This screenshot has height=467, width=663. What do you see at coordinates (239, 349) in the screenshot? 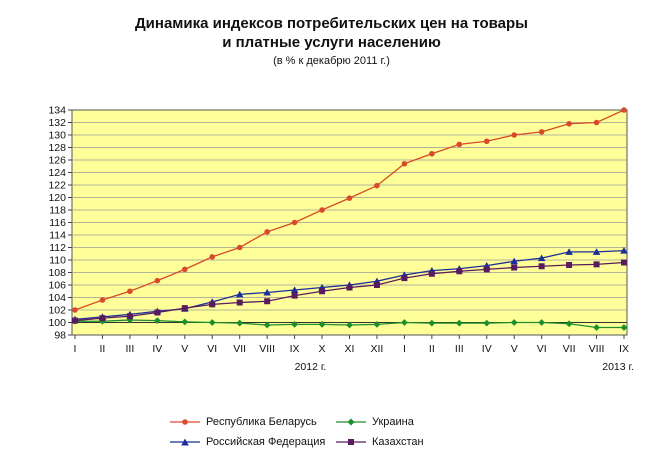
I see `x-tick-label-6: VII` at bounding box center [239, 349].